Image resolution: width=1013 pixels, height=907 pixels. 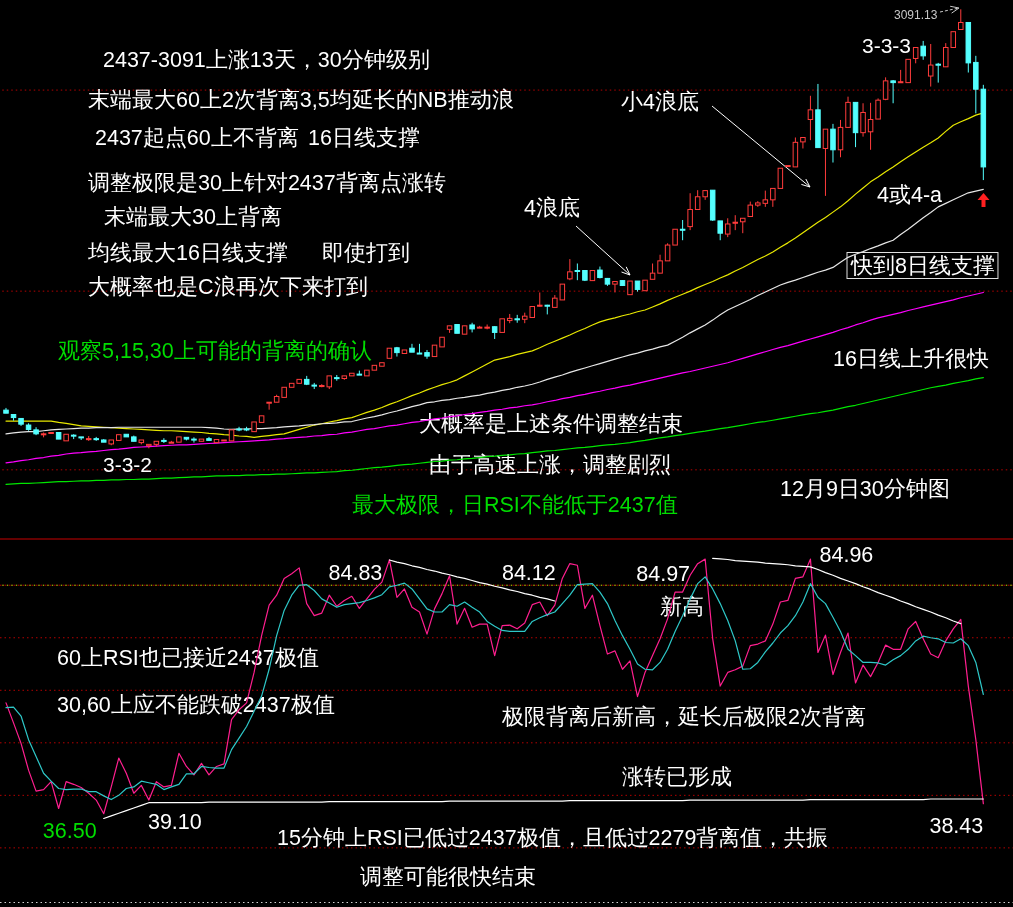 What do you see at coordinates (956, 825) in the screenshot?
I see `data-label: 38.43` at bounding box center [956, 825].